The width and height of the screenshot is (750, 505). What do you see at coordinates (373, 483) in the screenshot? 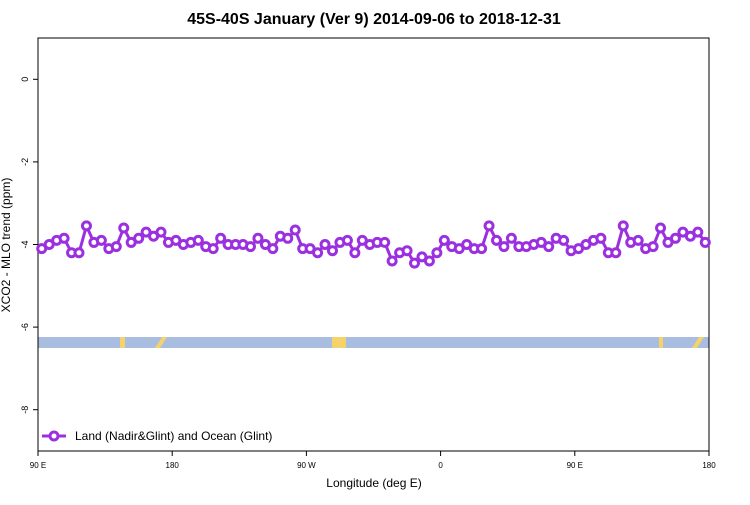
I see `x-axis-label: Longitude (deg E)` at bounding box center [373, 483].